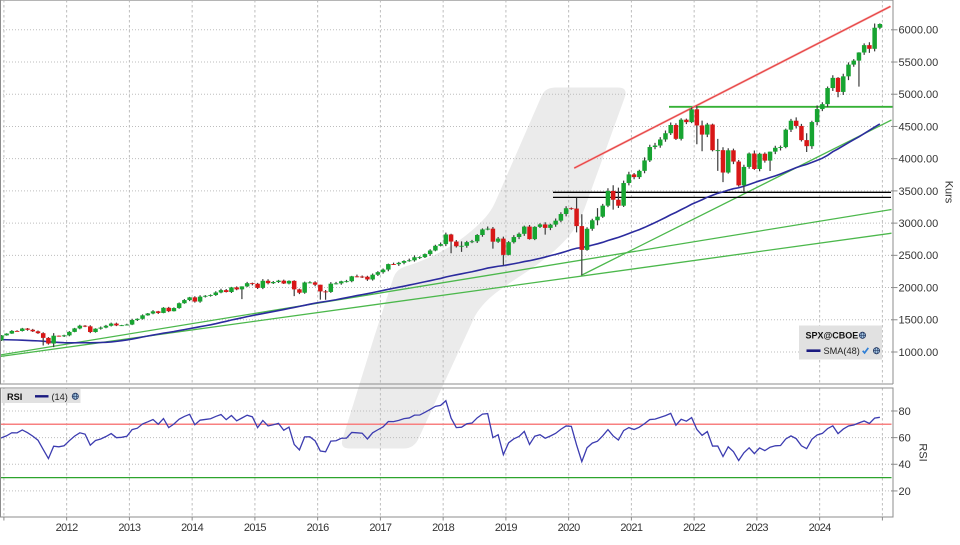 Image resolution: width=960 pixels, height=545 pixels. Describe the element at coordinates (631, 528) in the screenshot. I see `svg-text: 2021` at that location.